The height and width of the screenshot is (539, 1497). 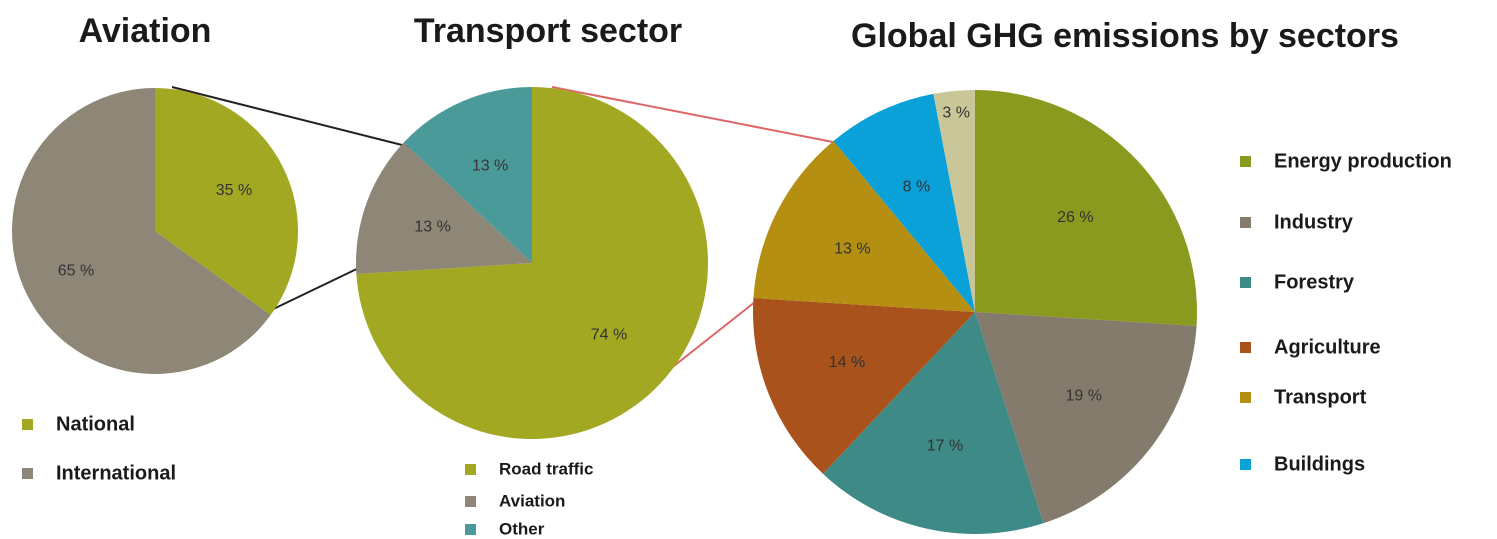 What do you see at coordinates (917, 187) in the screenshot?
I see `data-label: 8 %` at bounding box center [917, 187].